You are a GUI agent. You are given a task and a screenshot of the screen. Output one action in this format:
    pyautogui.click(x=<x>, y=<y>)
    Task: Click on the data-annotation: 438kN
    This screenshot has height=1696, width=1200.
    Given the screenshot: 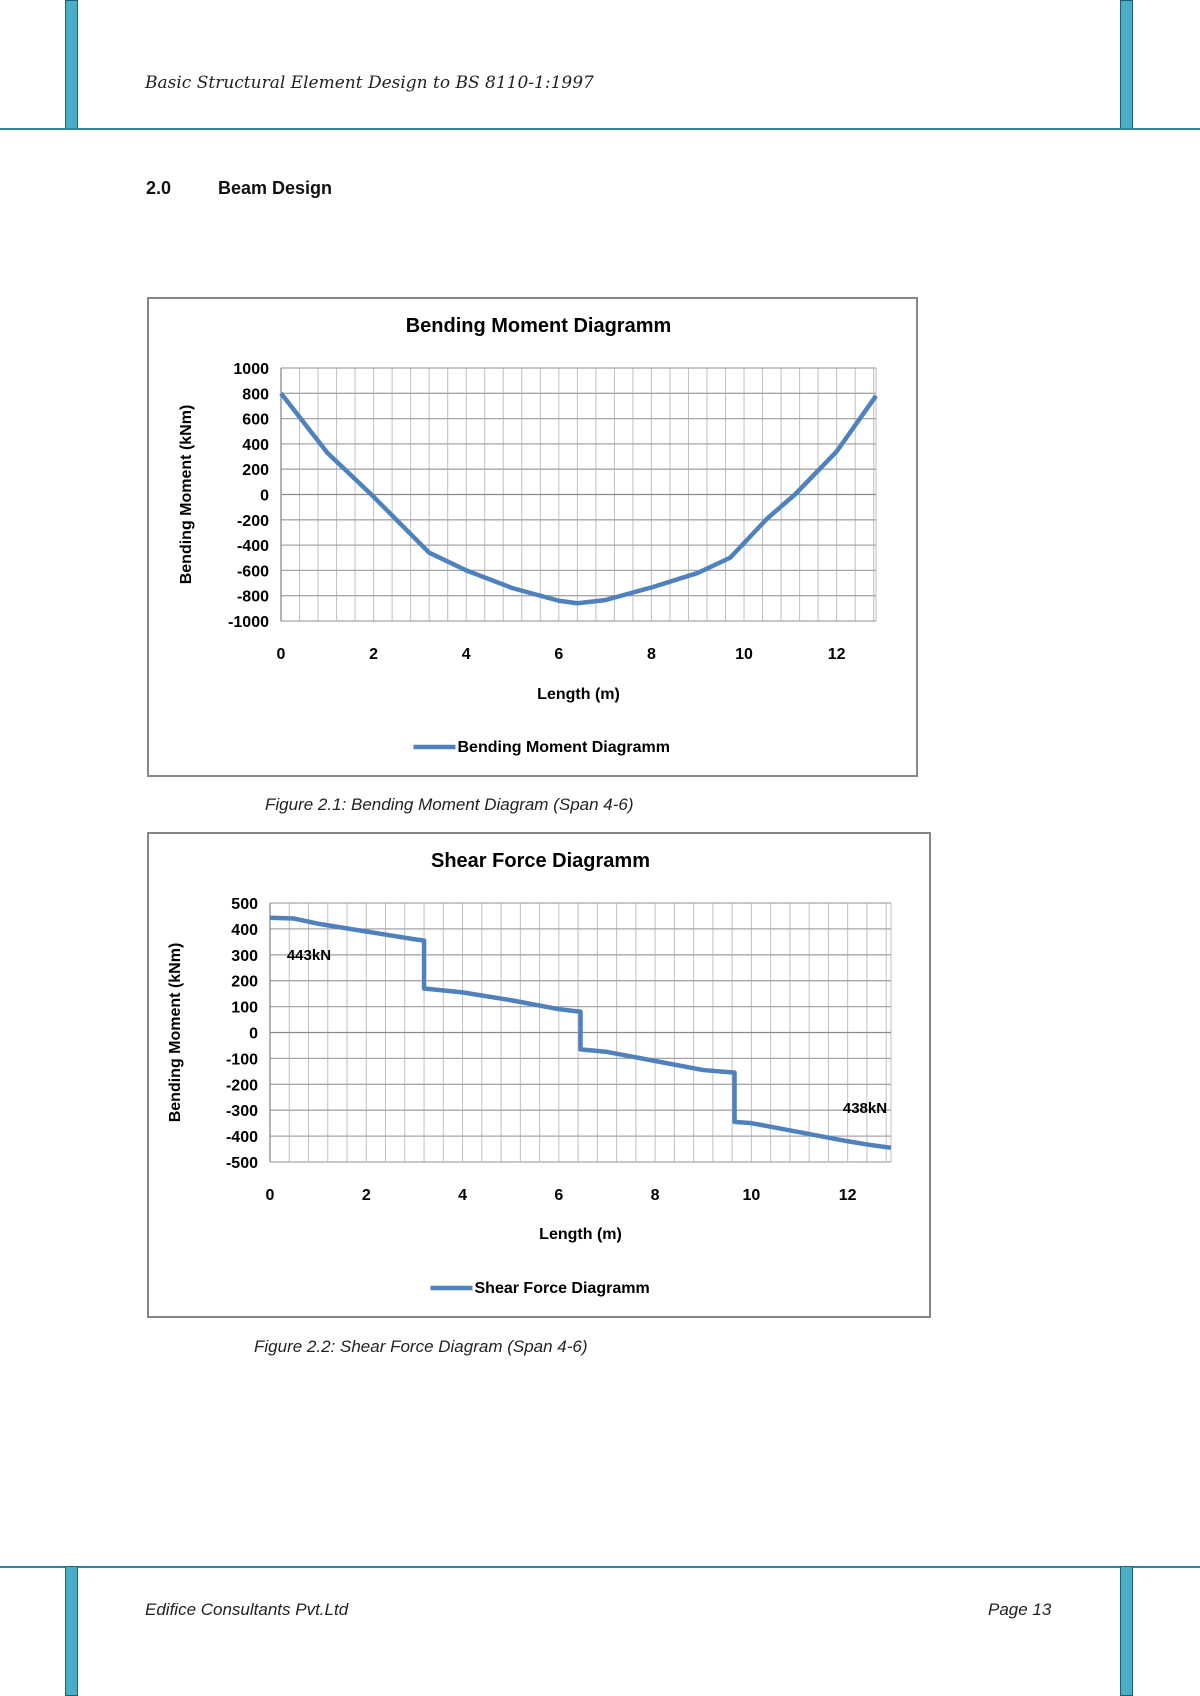 What is the action you would take?
    pyautogui.click(x=865, y=1108)
    